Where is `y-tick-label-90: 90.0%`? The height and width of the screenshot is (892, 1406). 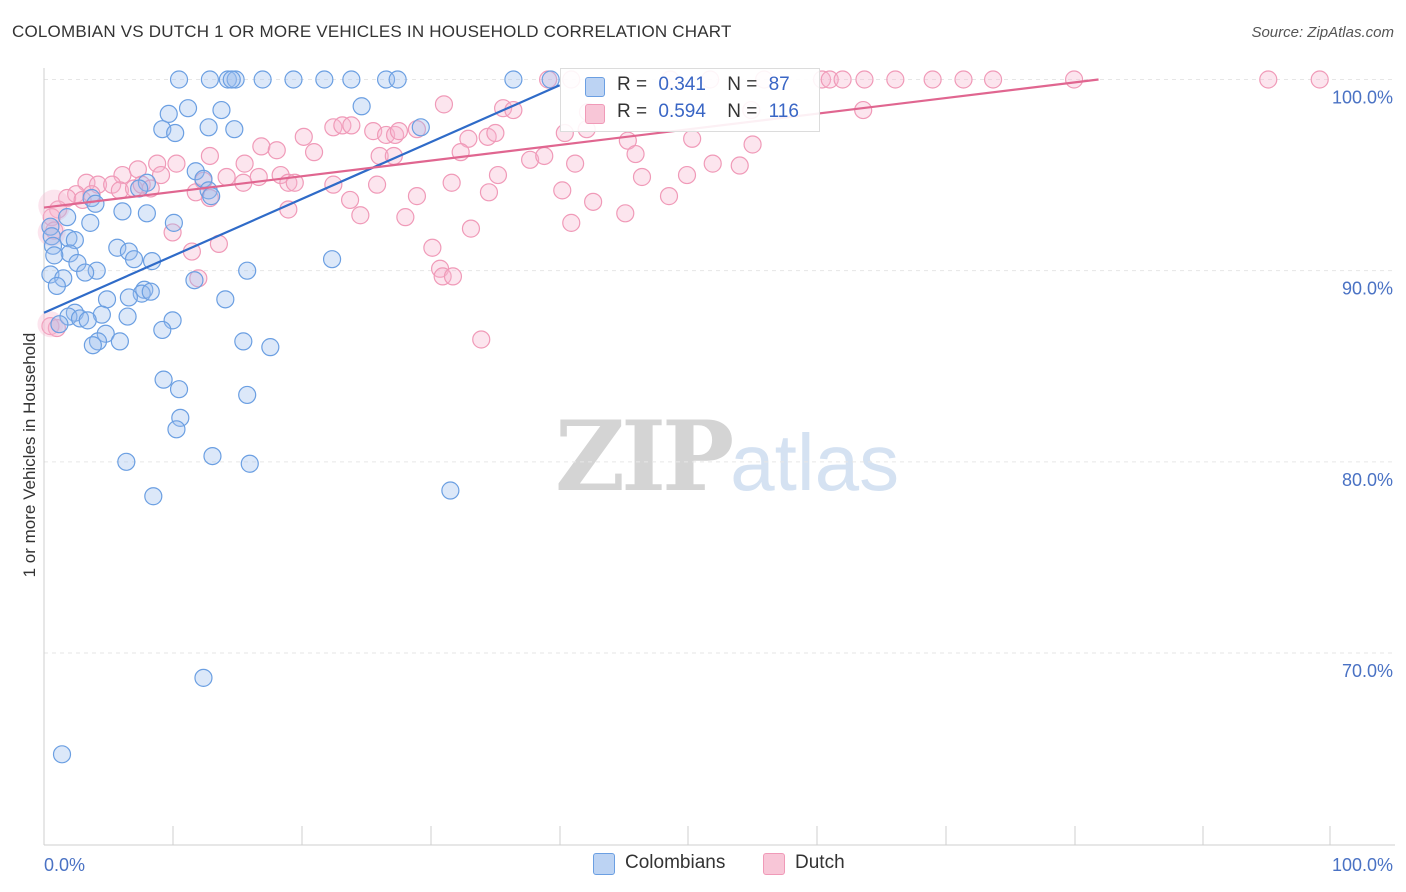 y-tick-label-90: 90.0% is located at coordinates (1367, 289).